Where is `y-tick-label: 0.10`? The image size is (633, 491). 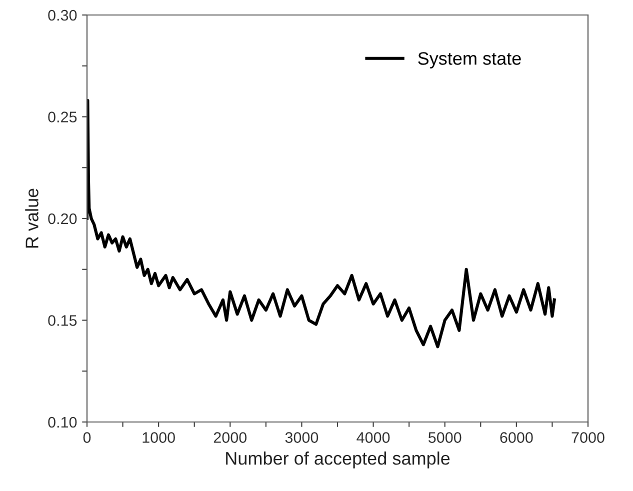 y-tick-label: 0.10 is located at coordinates (62, 422).